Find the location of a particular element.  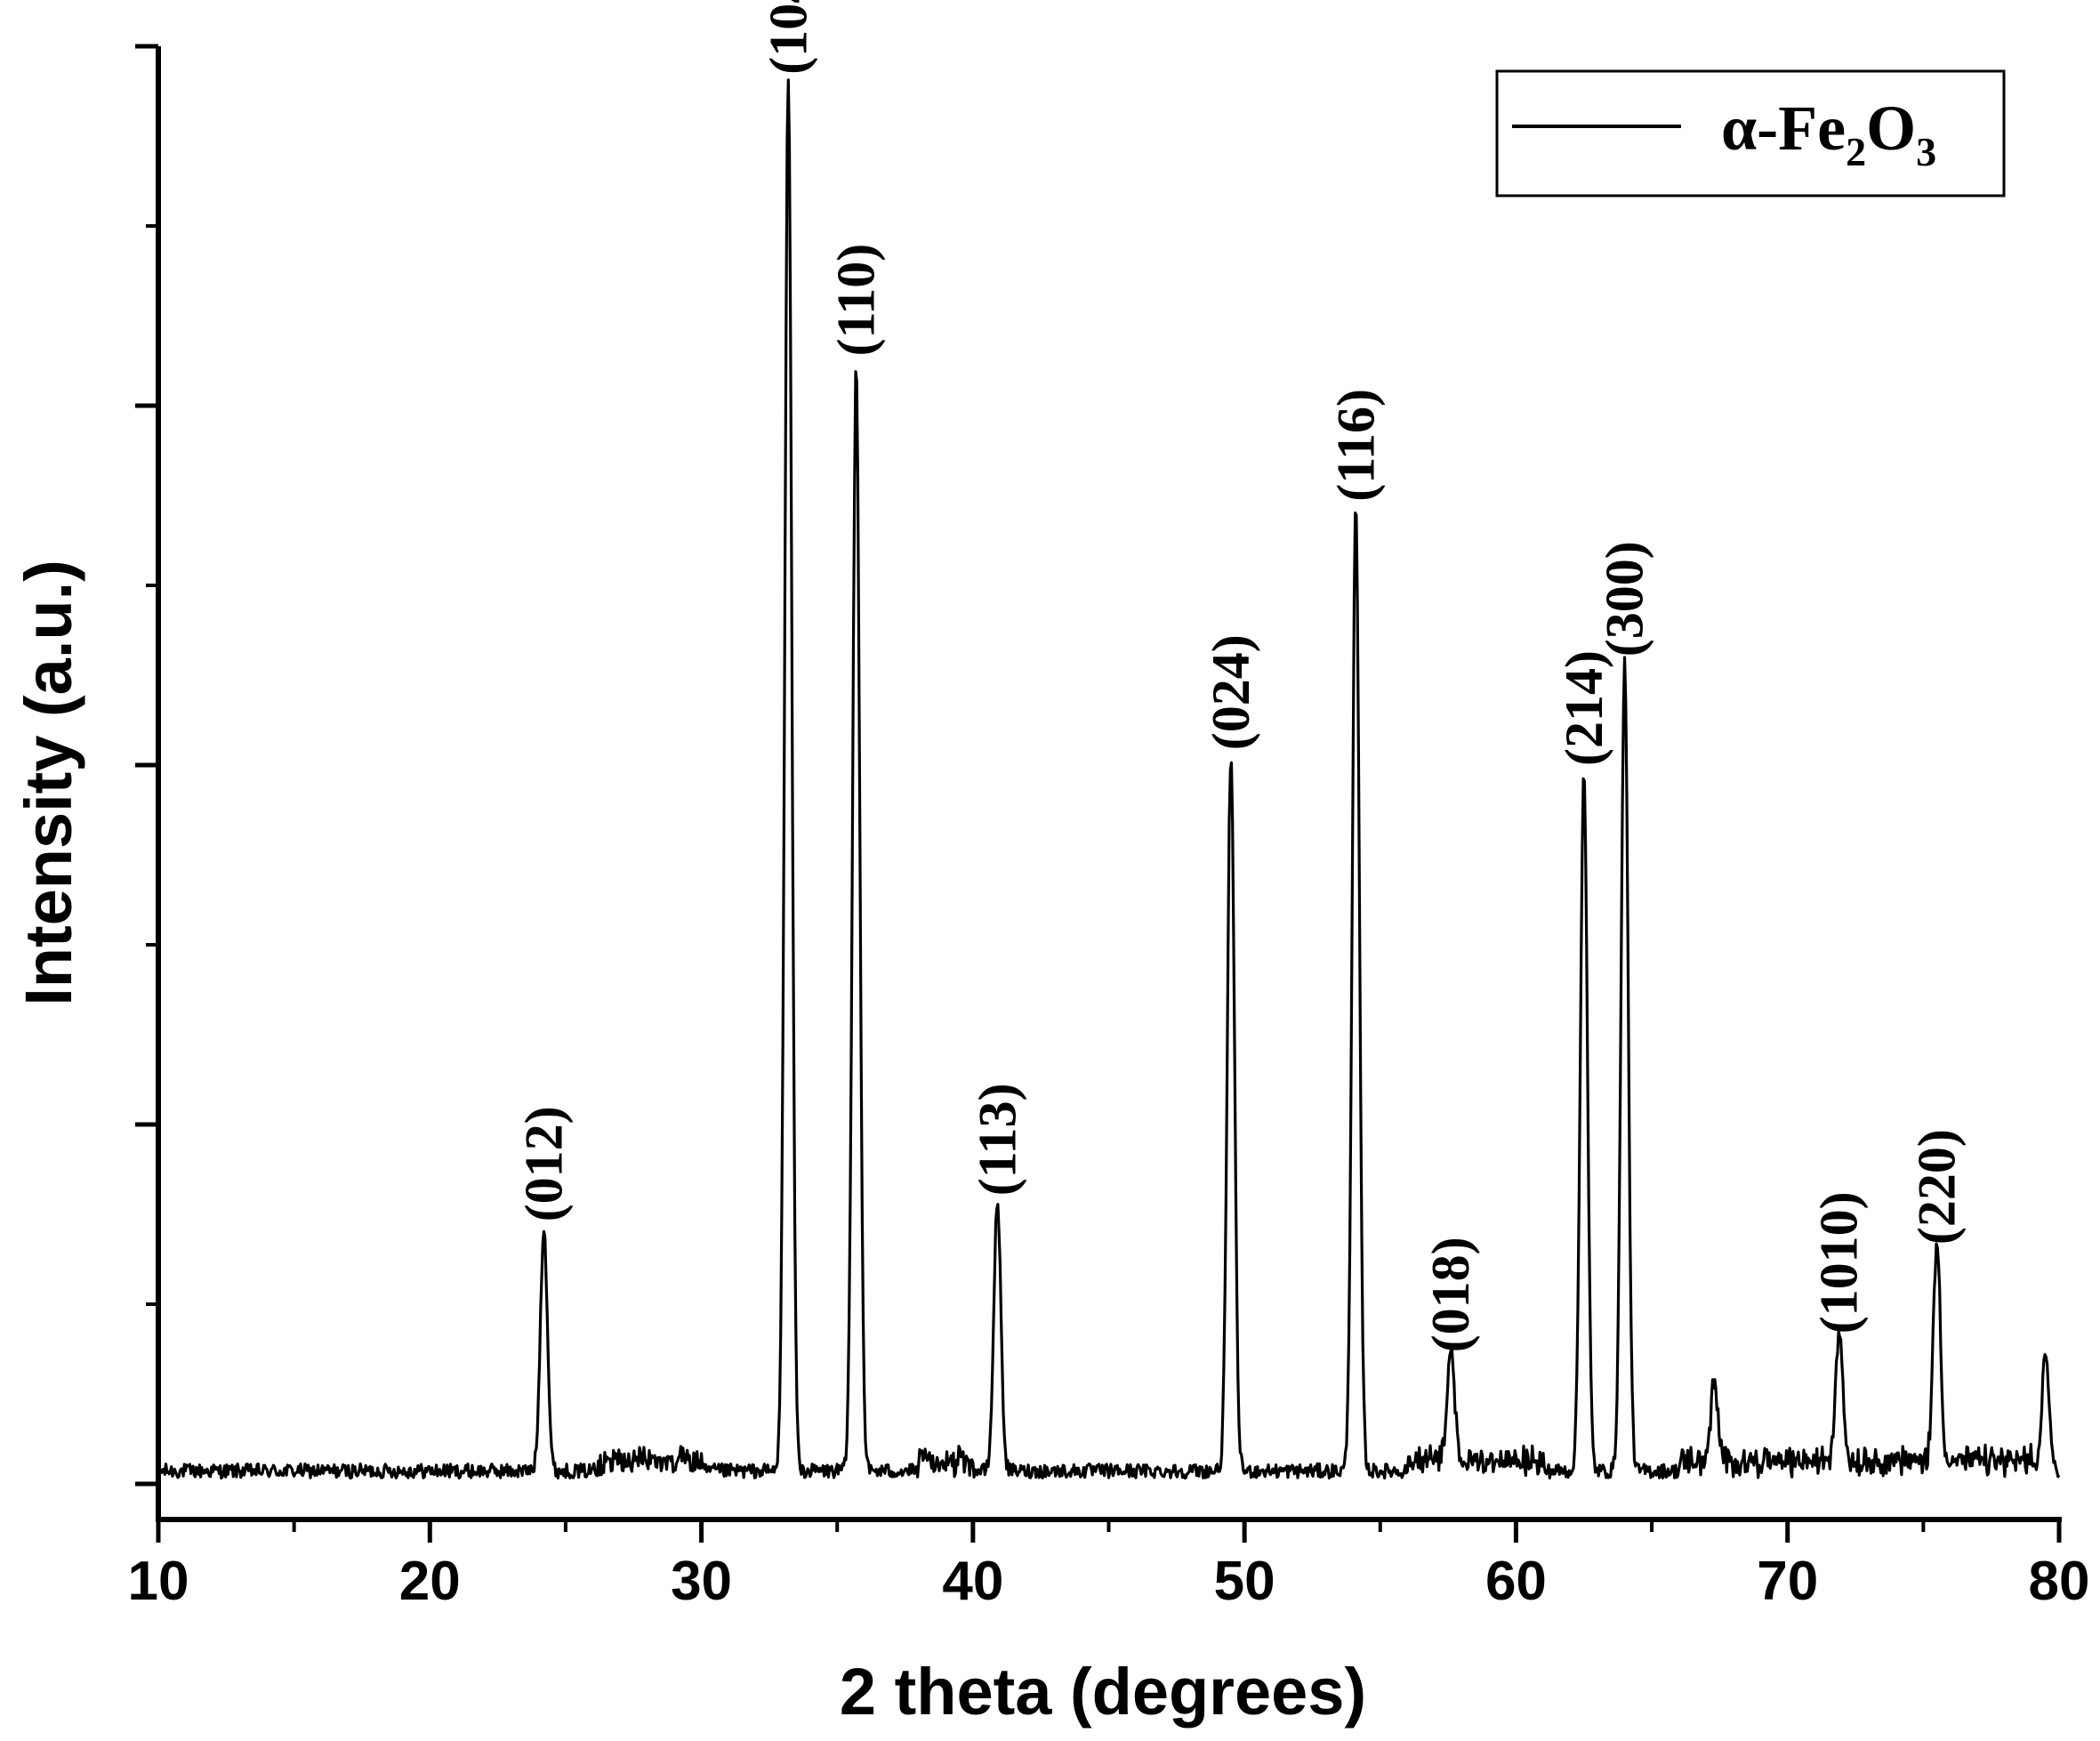

x-axis-title: 2 theta (degrees) is located at coordinates (1103, 1692).